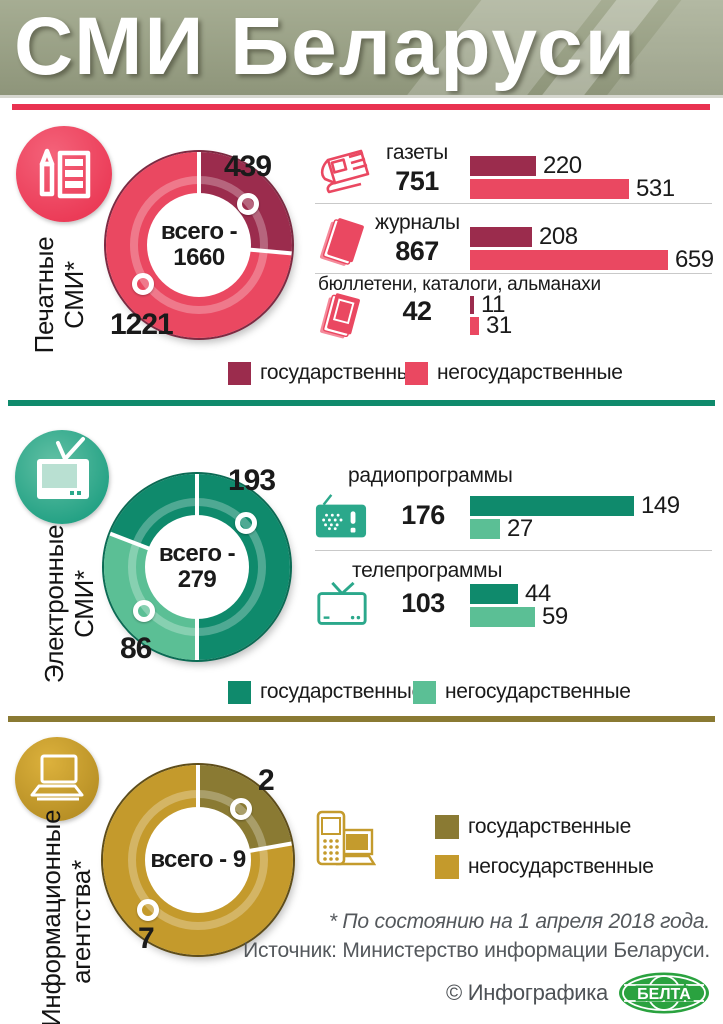 This screenshot has height=1024, width=723. What do you see at coordinates (266, 780) in the screenshot?
I see `gov-value: 2` at bounding box center [266, 780].